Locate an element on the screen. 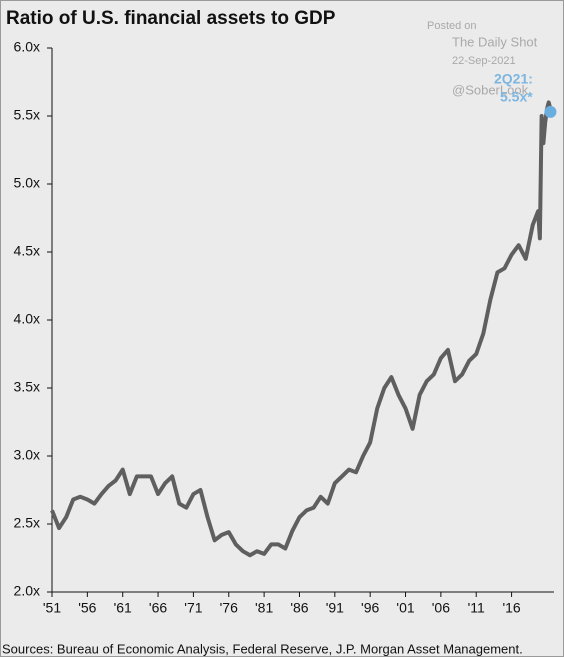 The height and width of the screenshot is (657, 564). y-tick-label: 5.5x is located at coordinates (27, 115).